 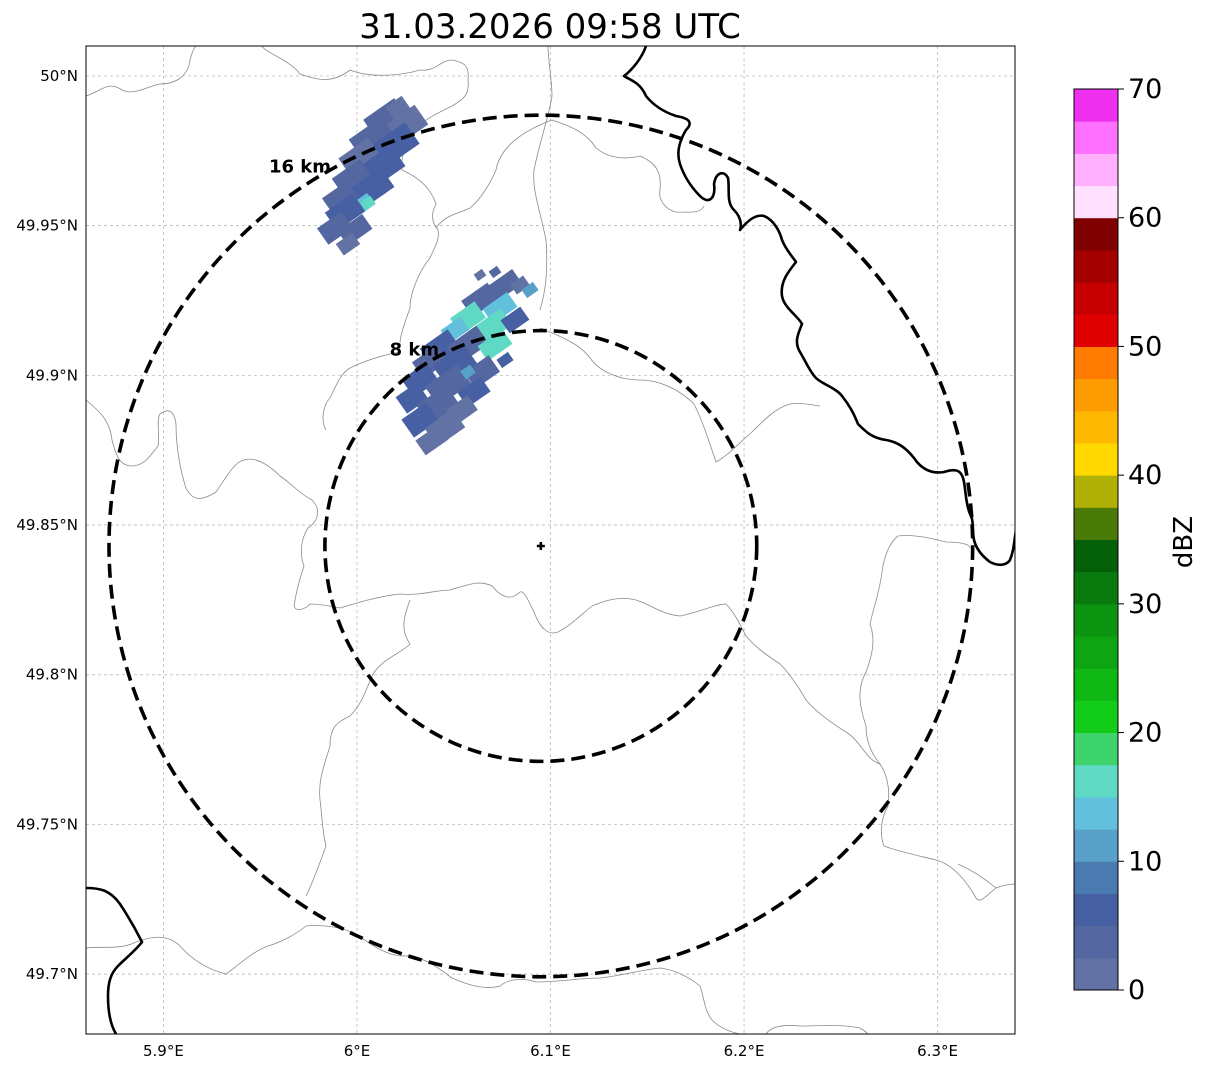 I want to click on lon-tick-label: 6.1°E, so click(x=550, y=1051).